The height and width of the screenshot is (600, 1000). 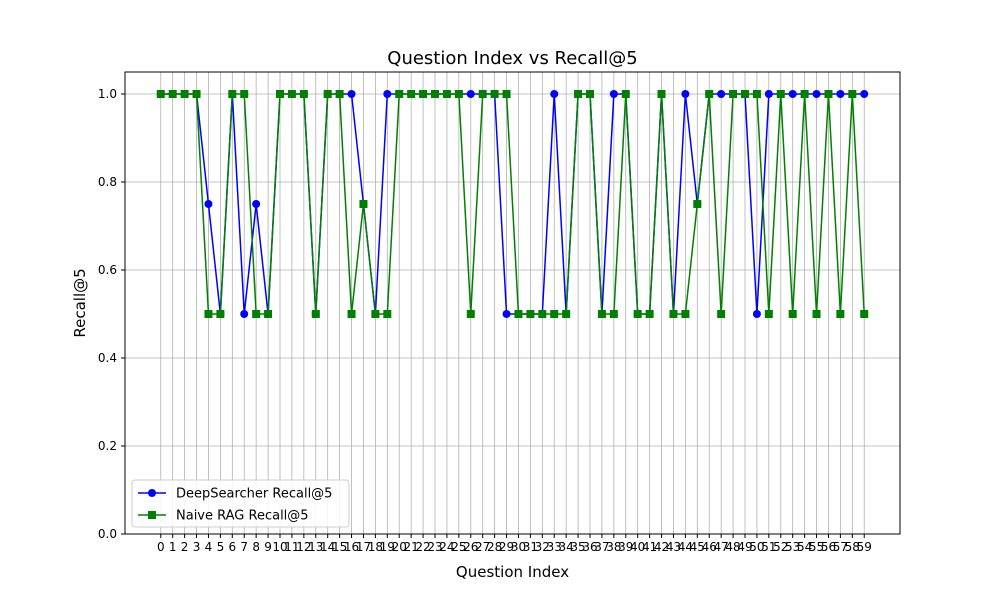 What do you see at coordinates (235, 505) in the screenshot?
I see `legend-entries: DeepSearcher Recall@5 Naive RAG Recall@5` at bounding box center [235, 505].